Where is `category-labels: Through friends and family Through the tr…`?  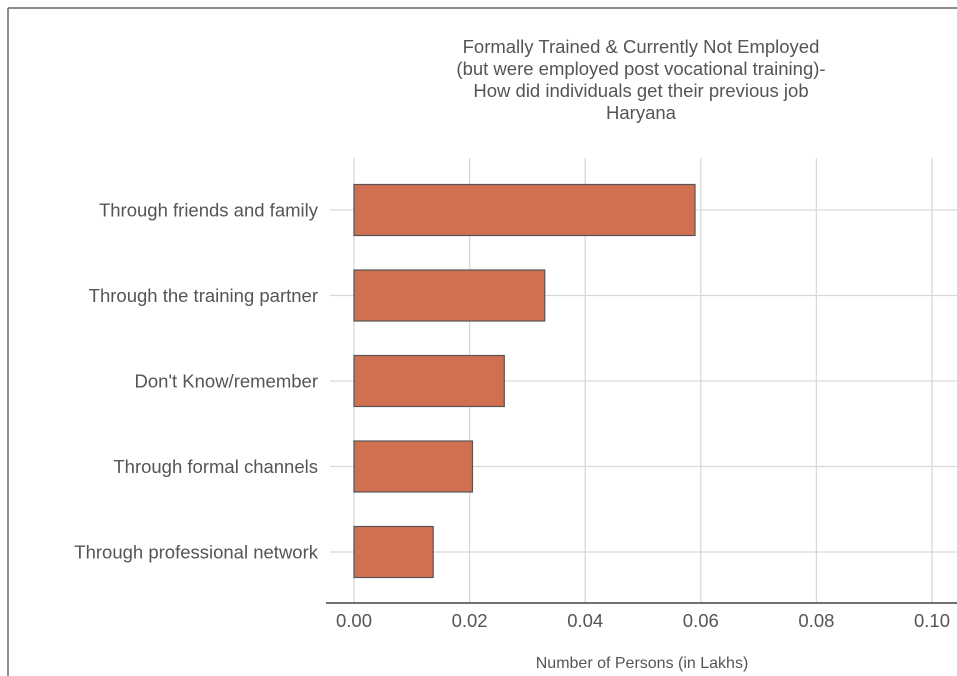 category-labels: Through friends and family Through the tr… is located at coordinates (196, 381).